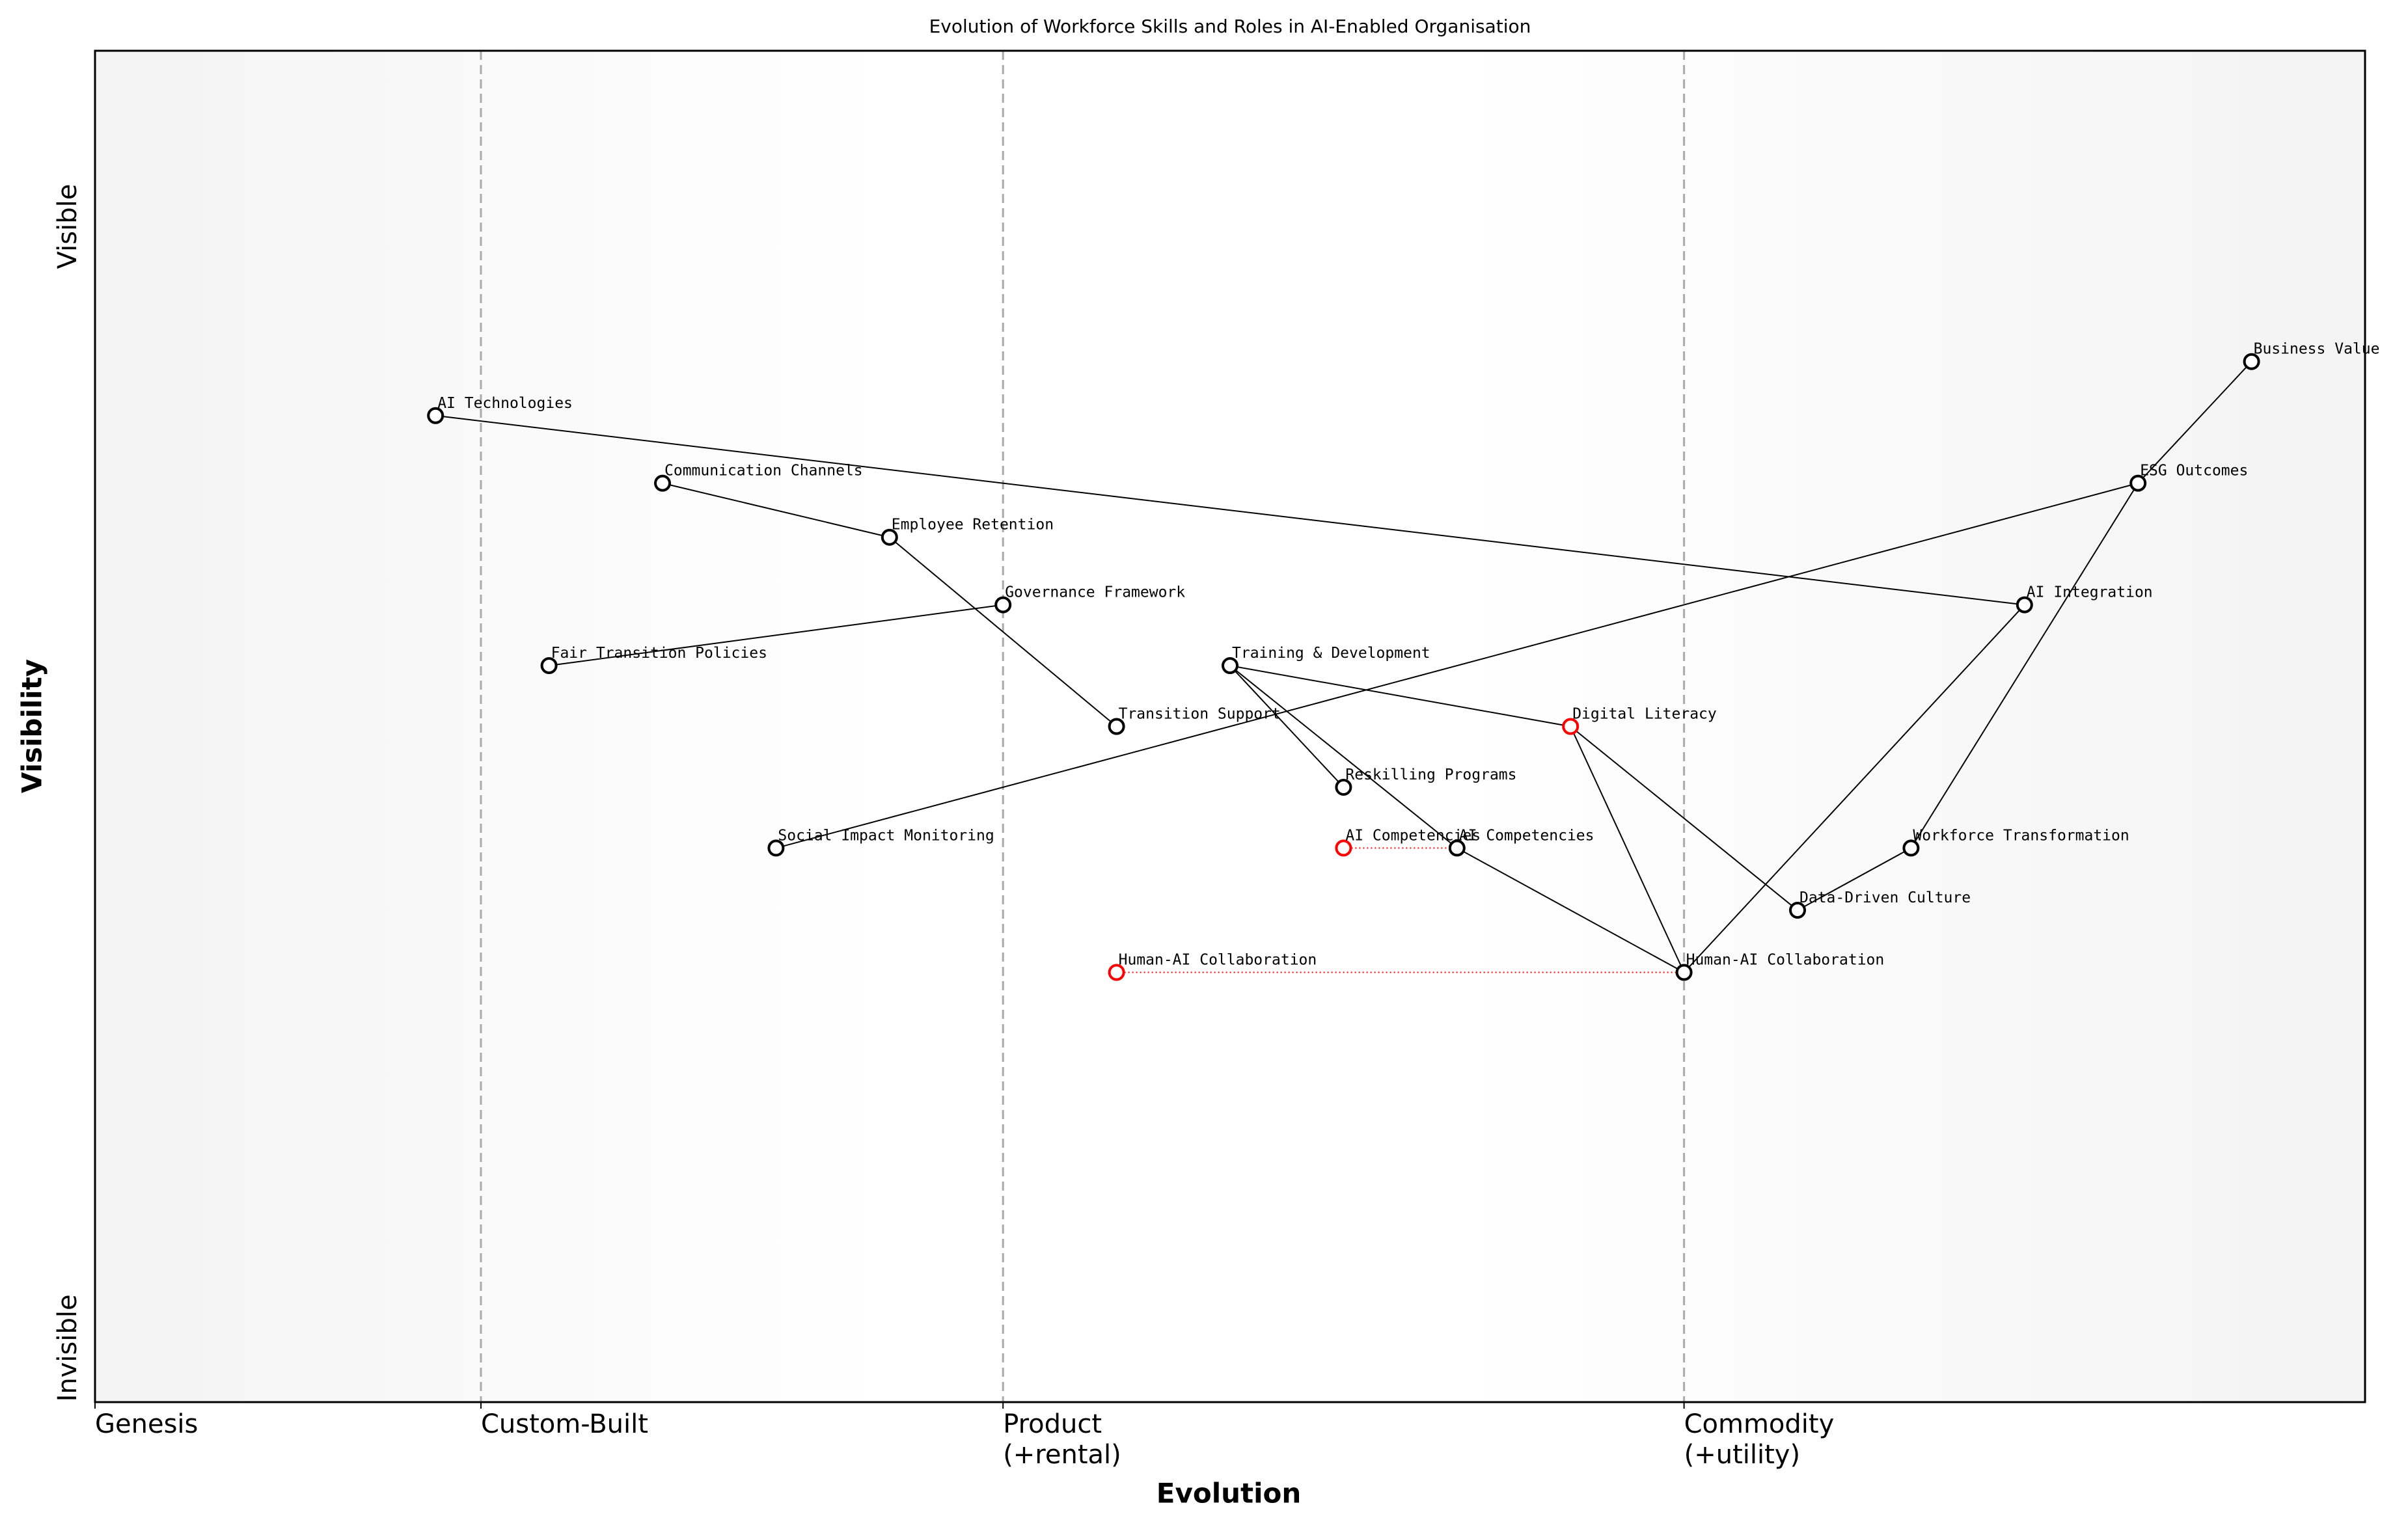 This screenshot has height=1529, width=2408. I want to click on component-label: ESG Outcomes, so click(2194, 471).